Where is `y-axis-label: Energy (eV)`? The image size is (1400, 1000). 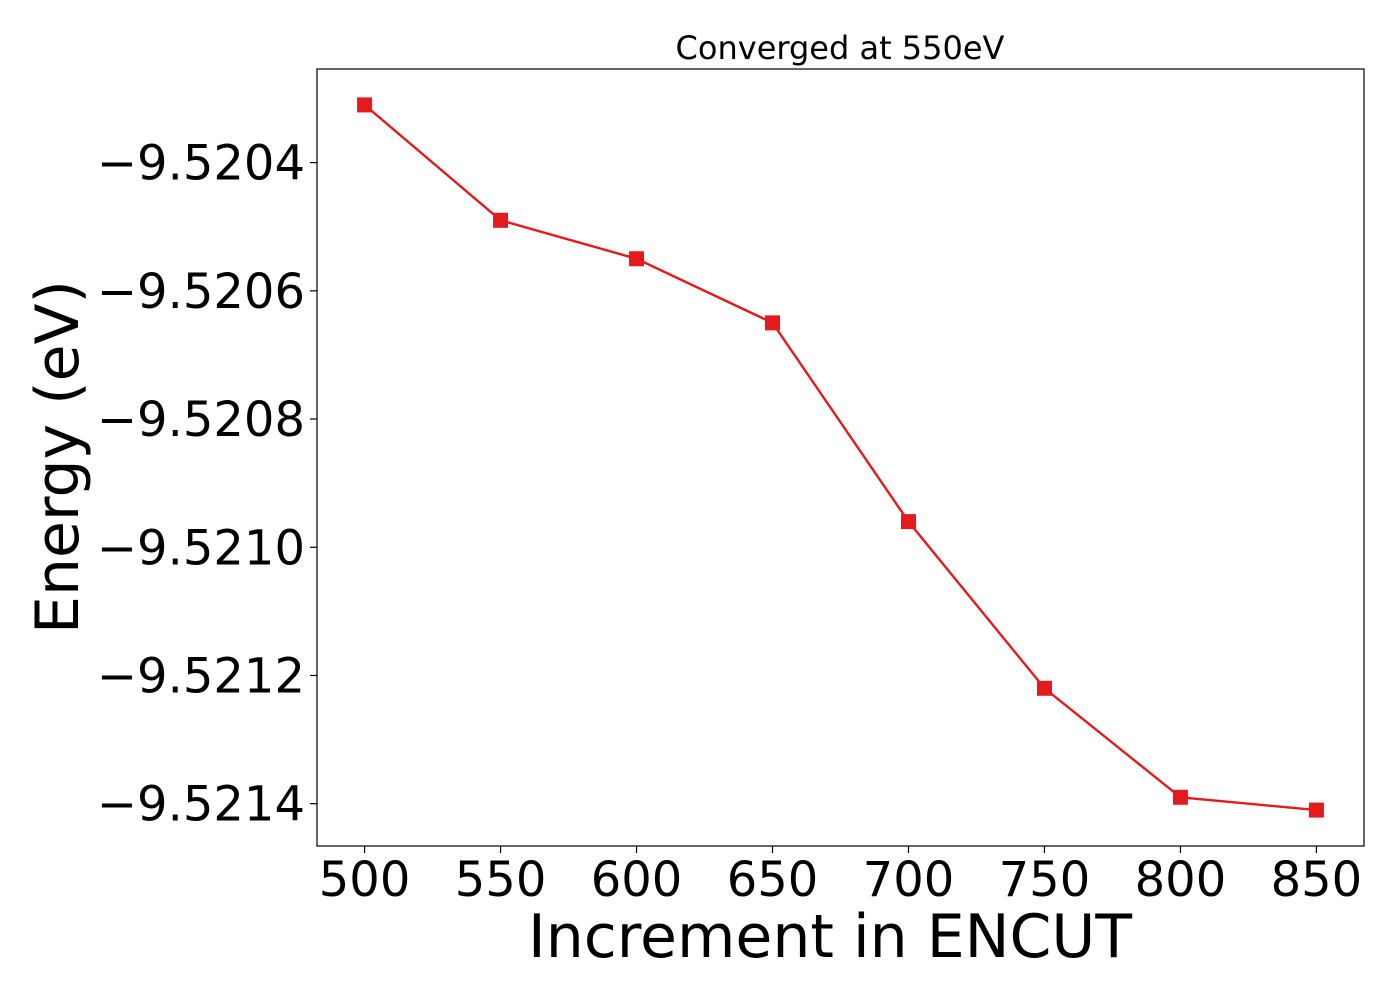
y-axis-label: Energy (eV) is located at coordinates (58, 457).